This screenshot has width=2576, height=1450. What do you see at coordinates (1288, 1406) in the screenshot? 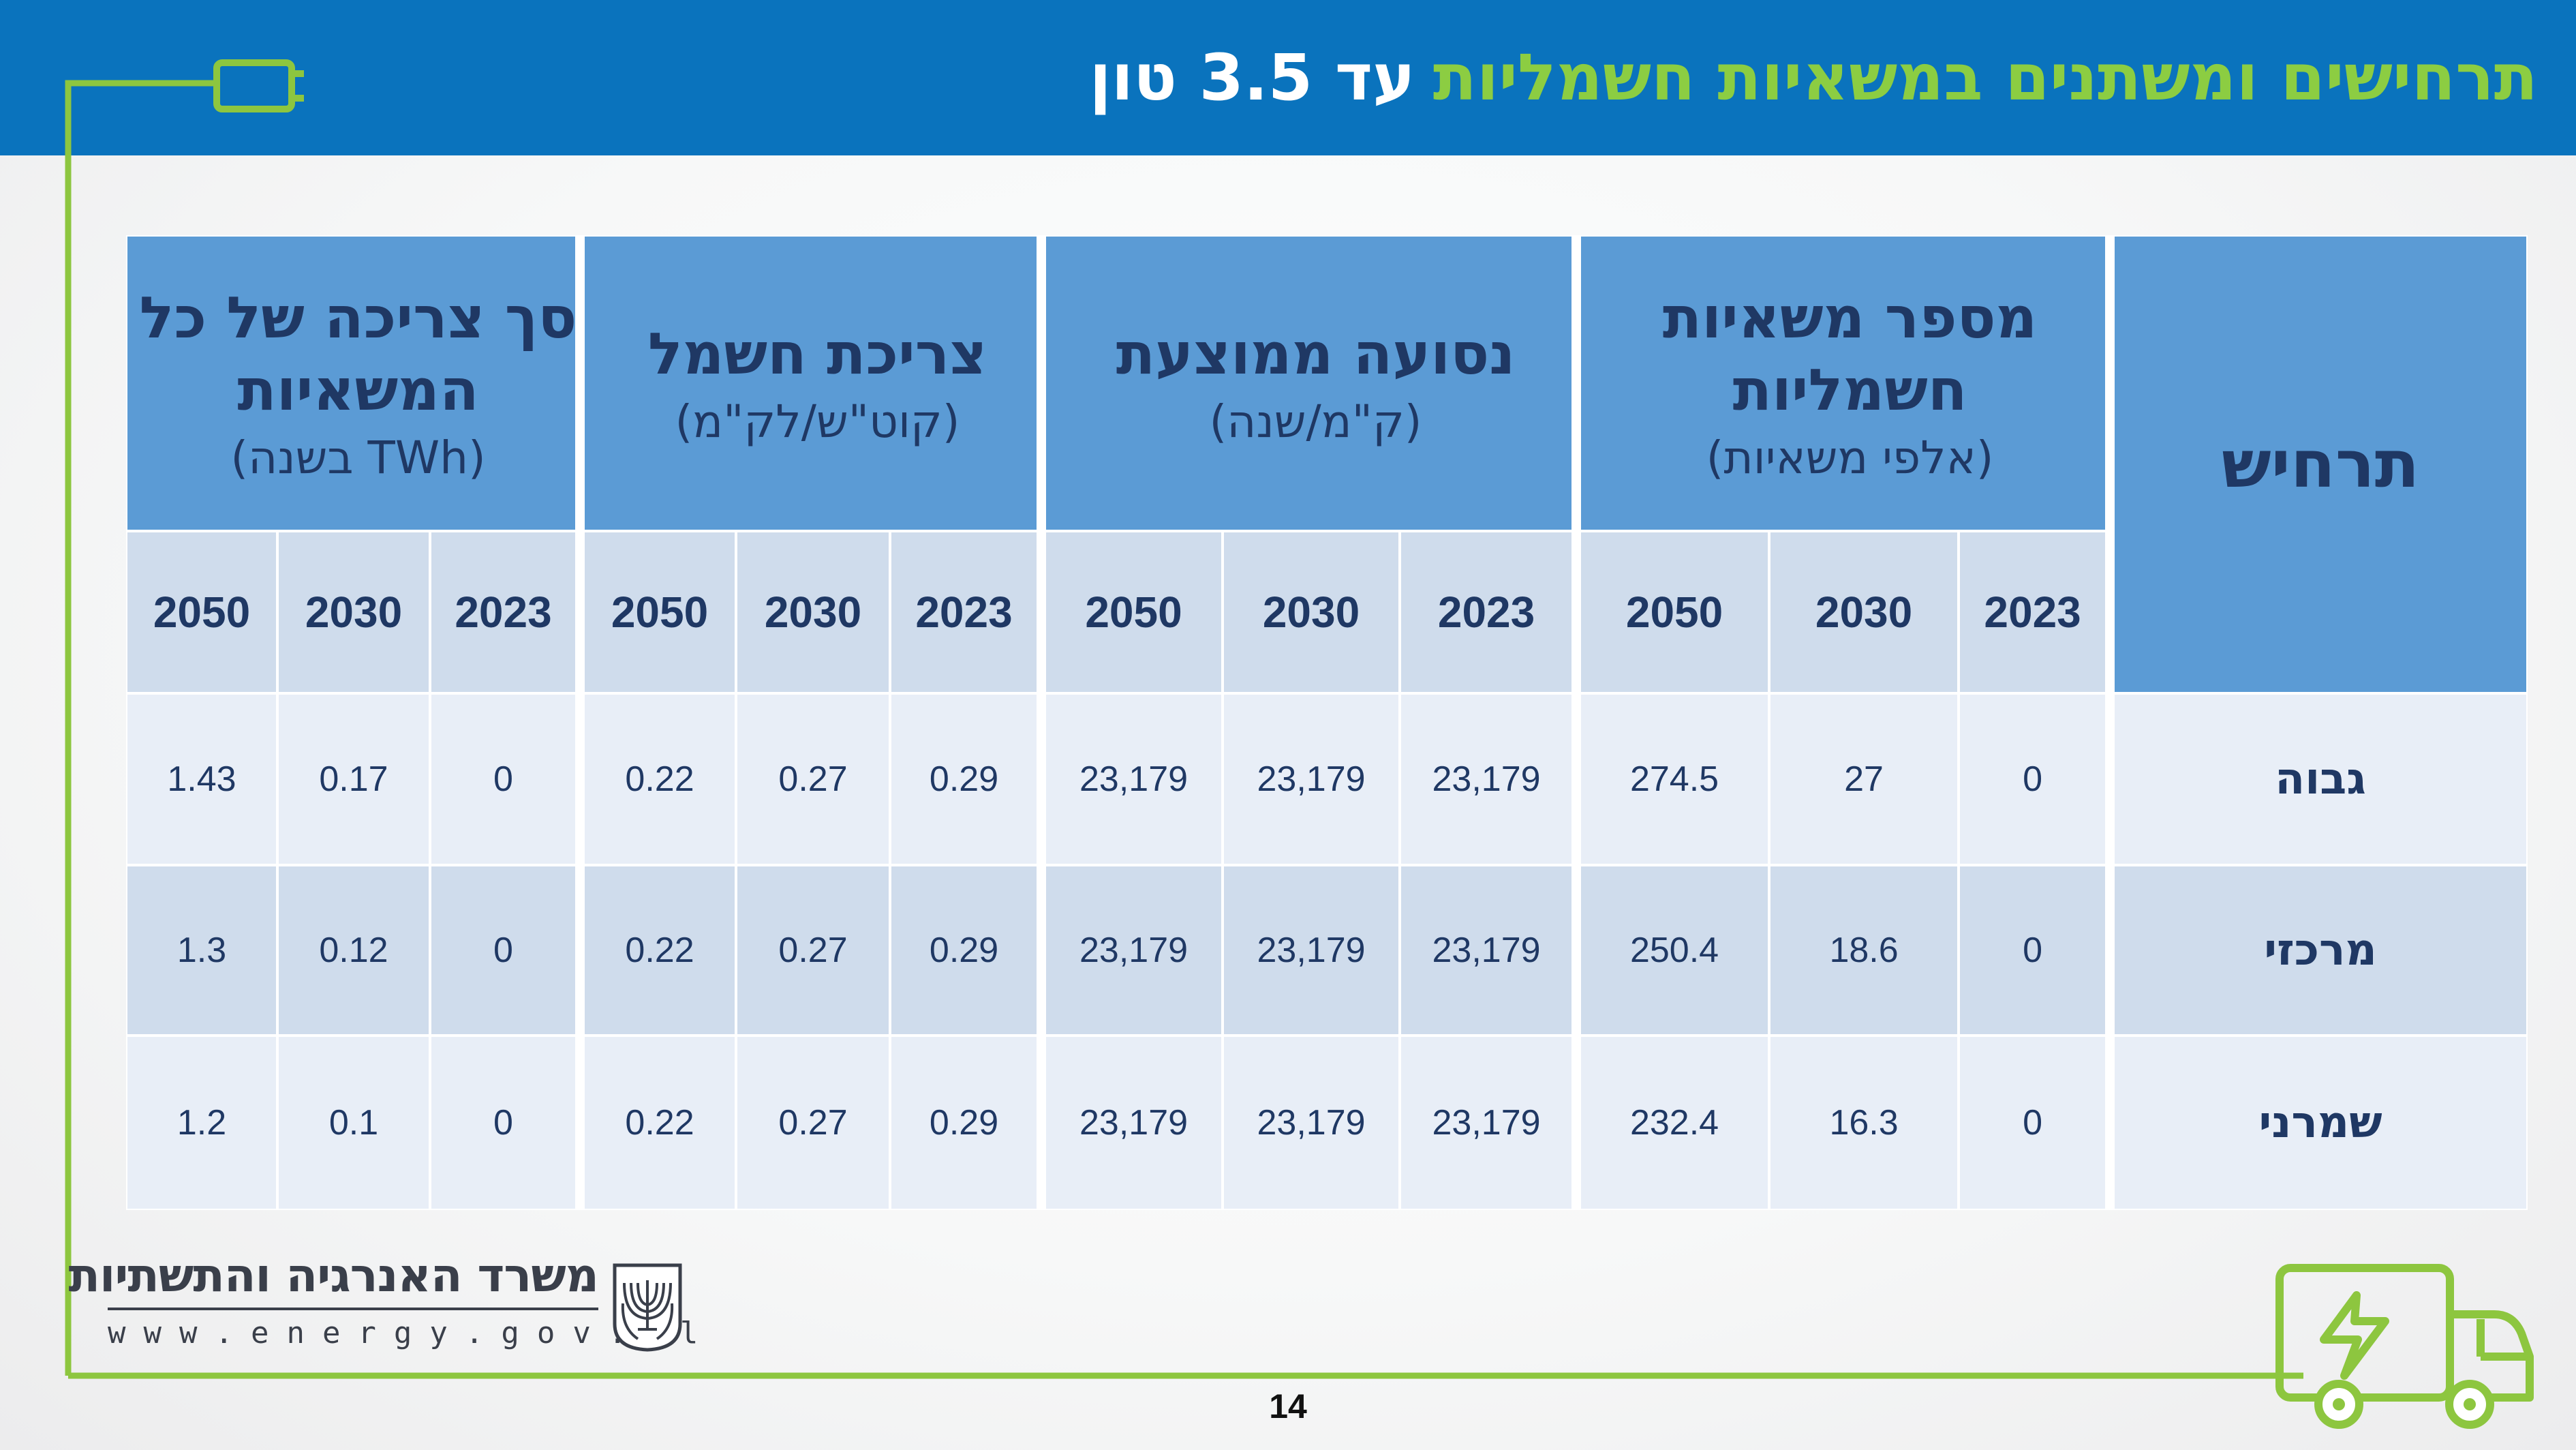
I see `page-number: 14` at bounding box center [1288, 1406].